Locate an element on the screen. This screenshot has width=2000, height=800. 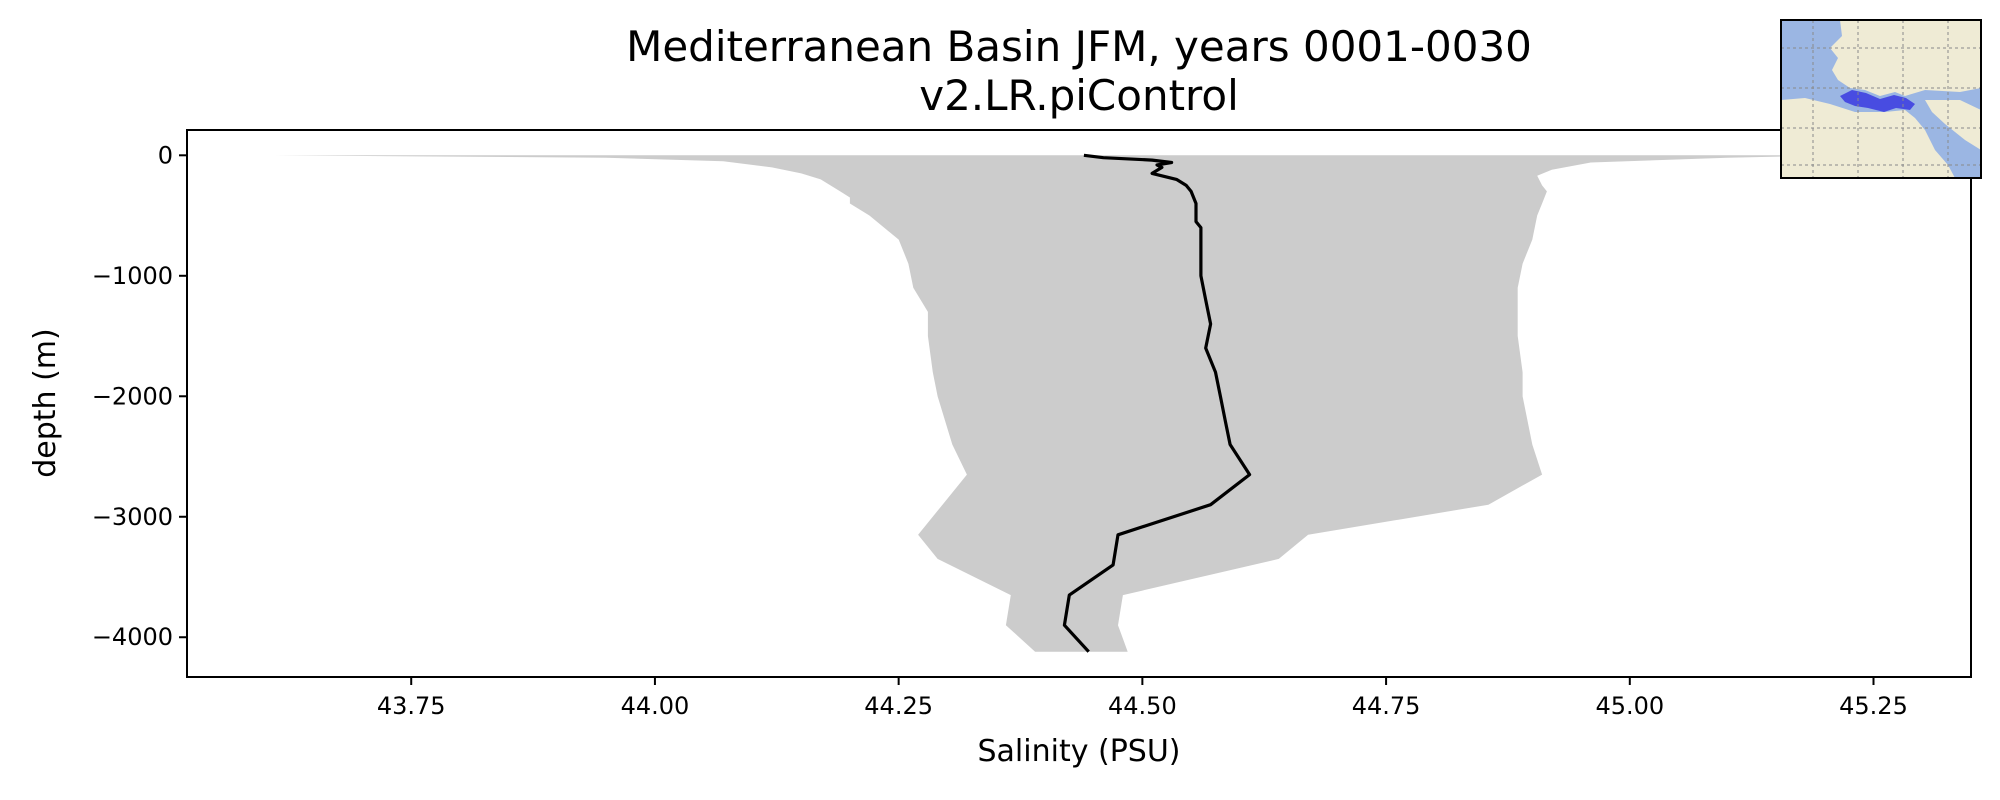
x-axis: 43.75 44.00 44.25 44.50 44.75 45.00 45.25 is located at coordinates (1142, 698).